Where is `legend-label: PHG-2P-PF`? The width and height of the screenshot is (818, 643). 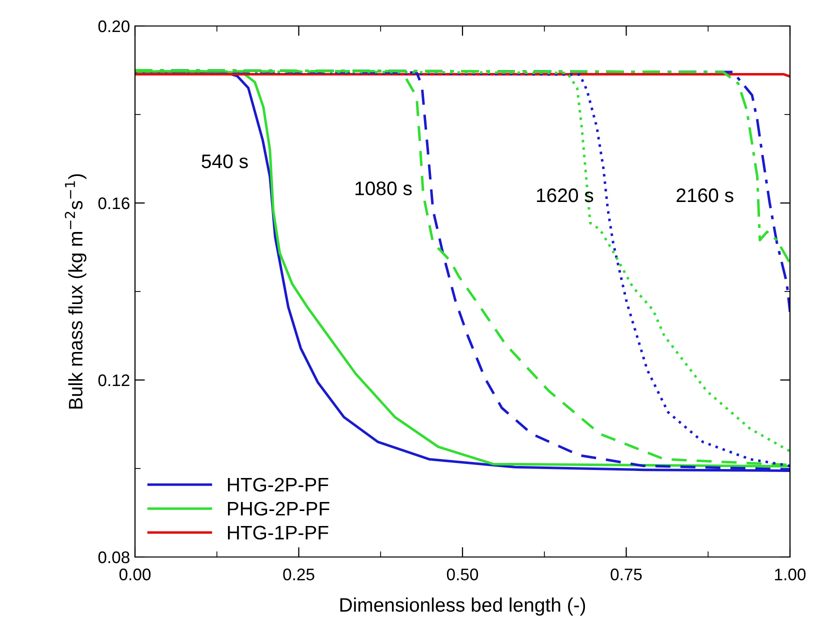 legend-label: PHG-2P-PF is located at coordinates (279, 509).